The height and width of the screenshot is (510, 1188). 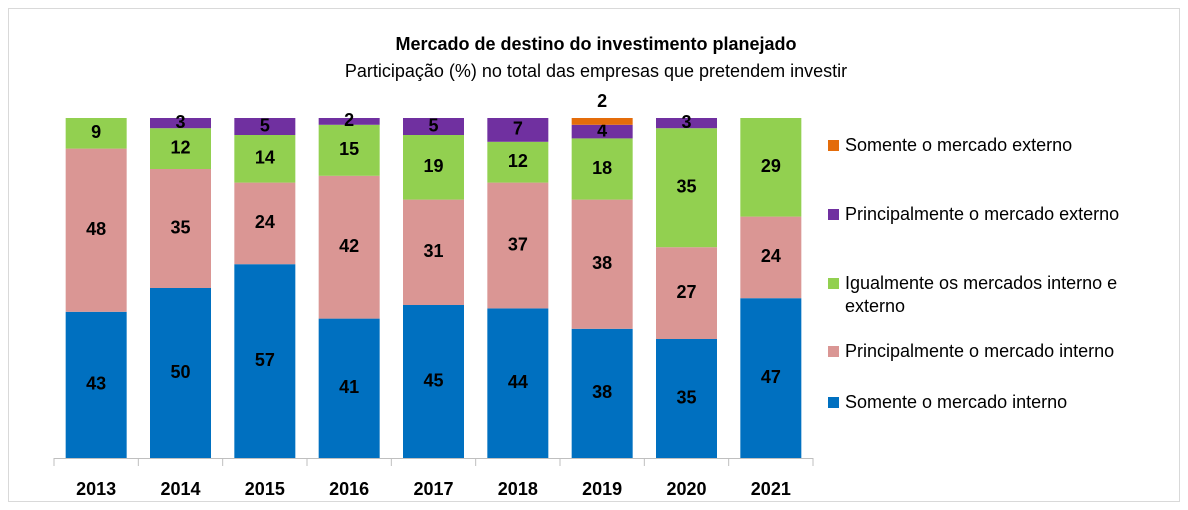 I want to click on data-label: 29, so click(x=771, y=166).